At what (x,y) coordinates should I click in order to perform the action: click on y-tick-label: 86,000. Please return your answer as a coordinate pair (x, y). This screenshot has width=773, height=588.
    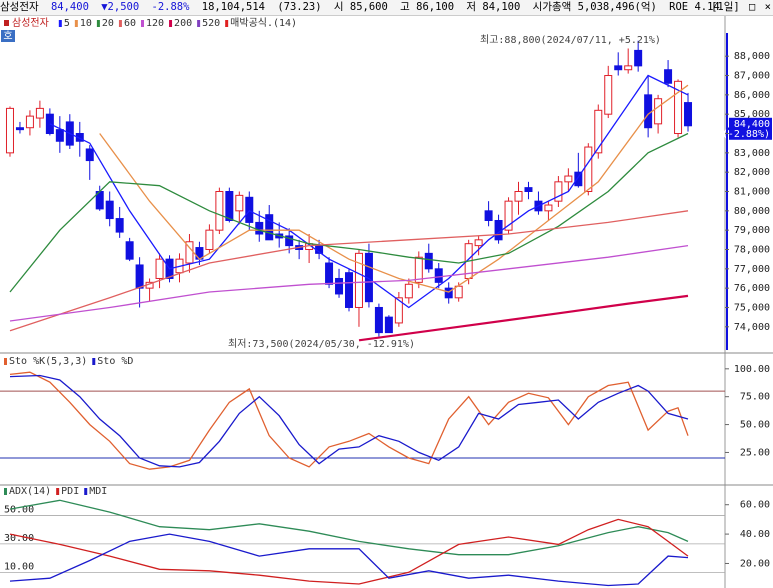
    Looking at the image, I should click on (752, 95).